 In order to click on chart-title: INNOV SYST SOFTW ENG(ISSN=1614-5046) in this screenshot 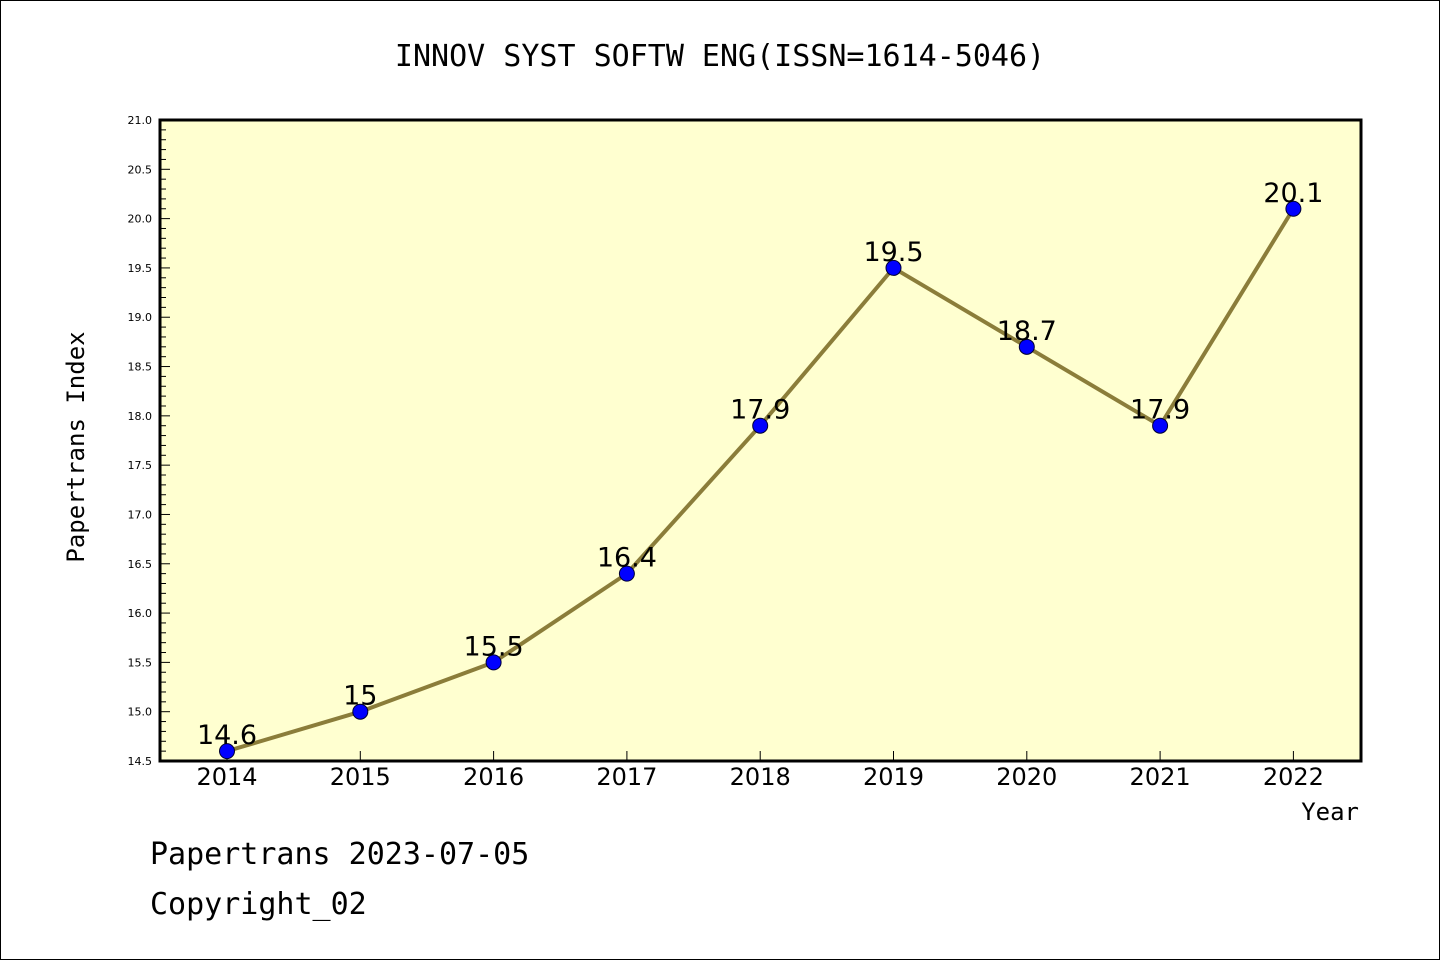, I will do `click(720, 56)`.